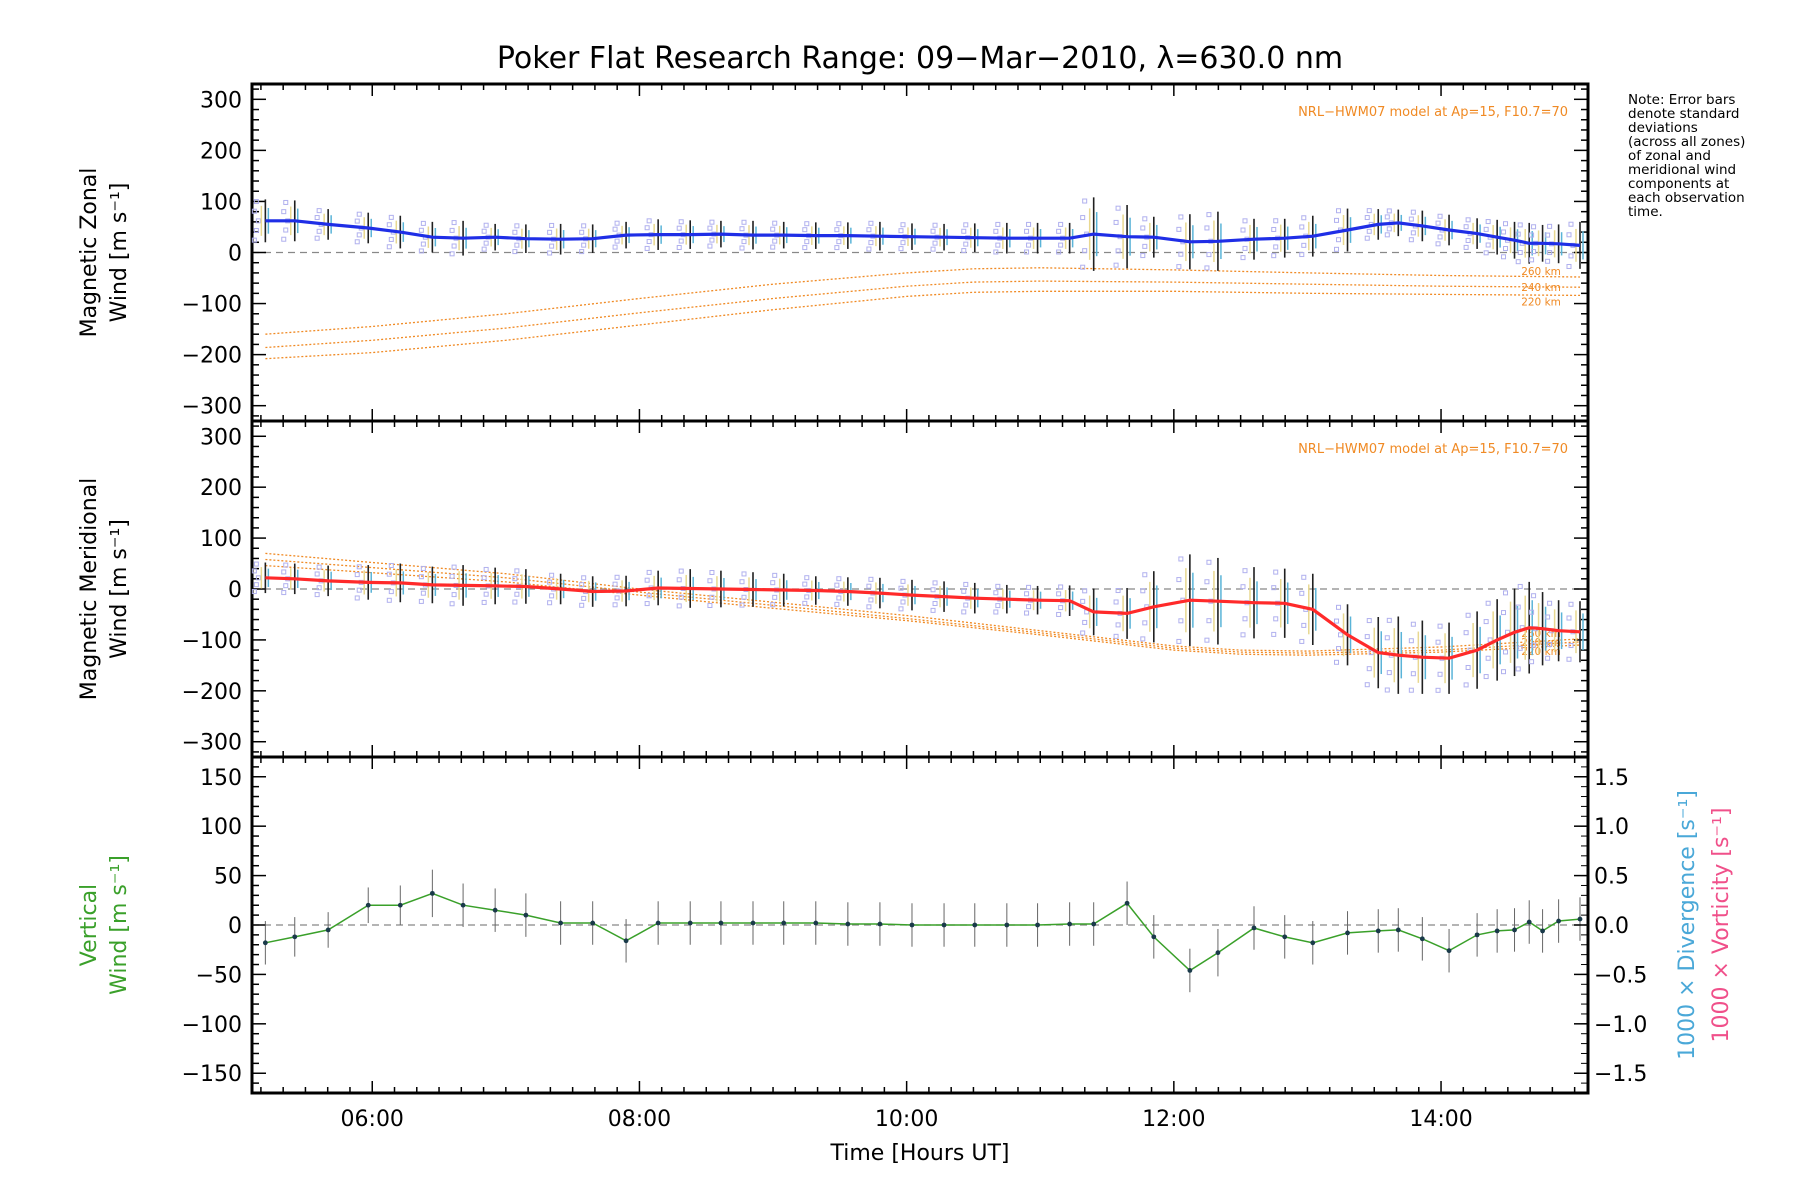  What do you see at coordinates (923, 610) in the screenshot?
I see `model-line-220km` at bounding box center [923, 610].